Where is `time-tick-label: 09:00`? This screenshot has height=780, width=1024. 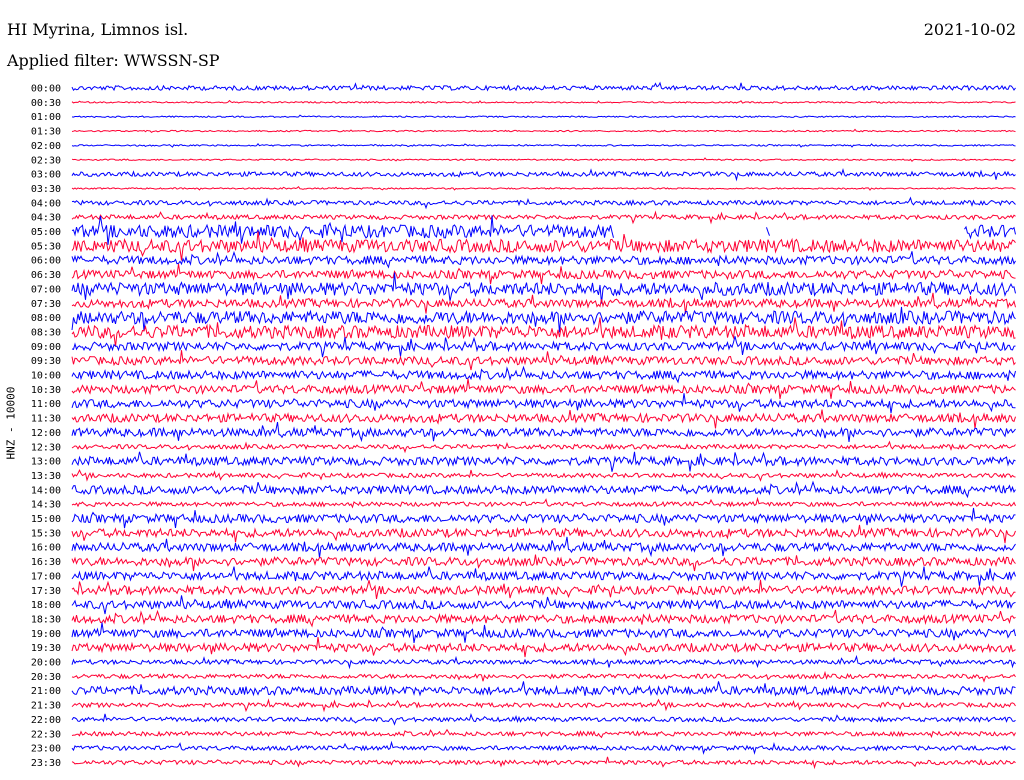 time-tick-label: 09:00 is located at coordinates (46, 347).